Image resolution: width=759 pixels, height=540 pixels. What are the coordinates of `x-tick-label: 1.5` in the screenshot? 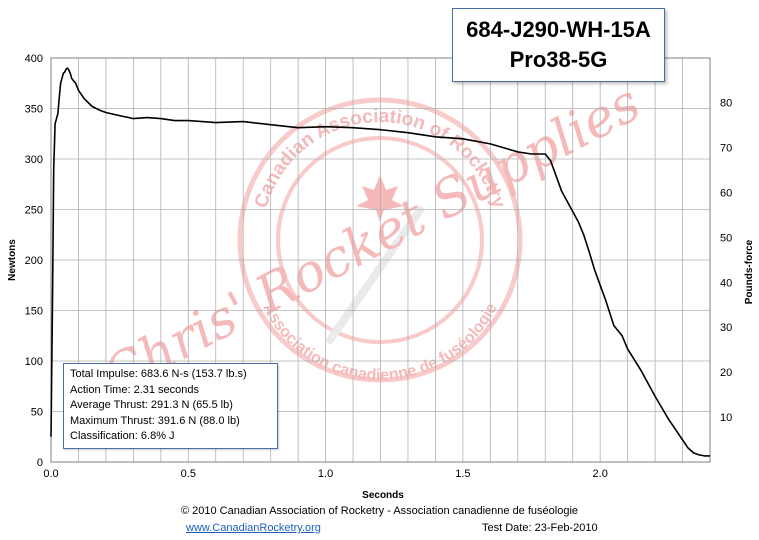 It's located at (462, 474).